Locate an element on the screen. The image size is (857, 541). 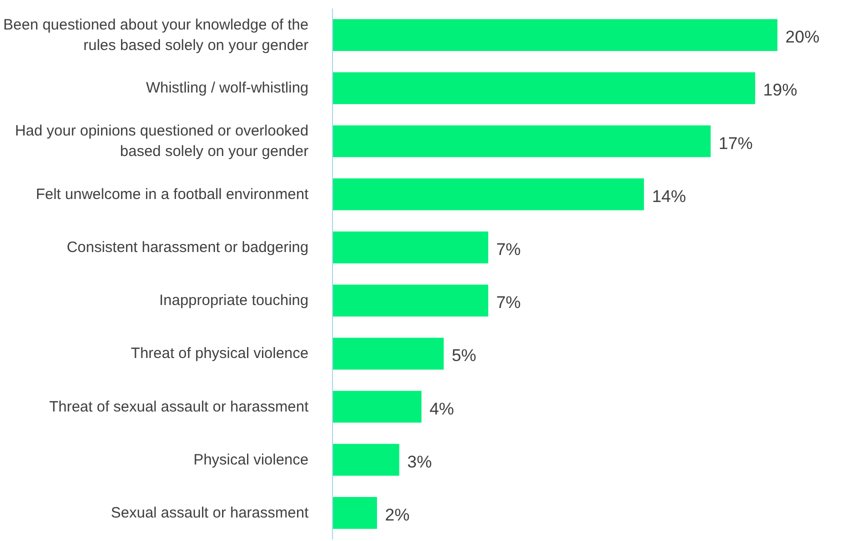
data-label: 20% is located at coordinates (802, 37).